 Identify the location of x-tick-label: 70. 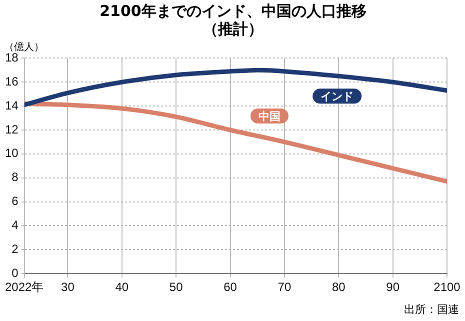
(285, 287).